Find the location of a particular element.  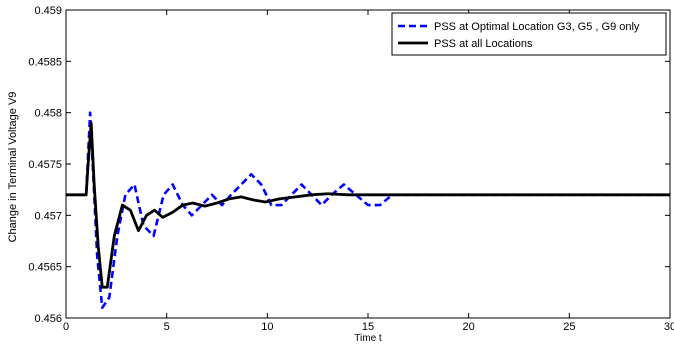

y-axis-label: Change in Terminal Voltage V9 is located at coordinates (13, 167).